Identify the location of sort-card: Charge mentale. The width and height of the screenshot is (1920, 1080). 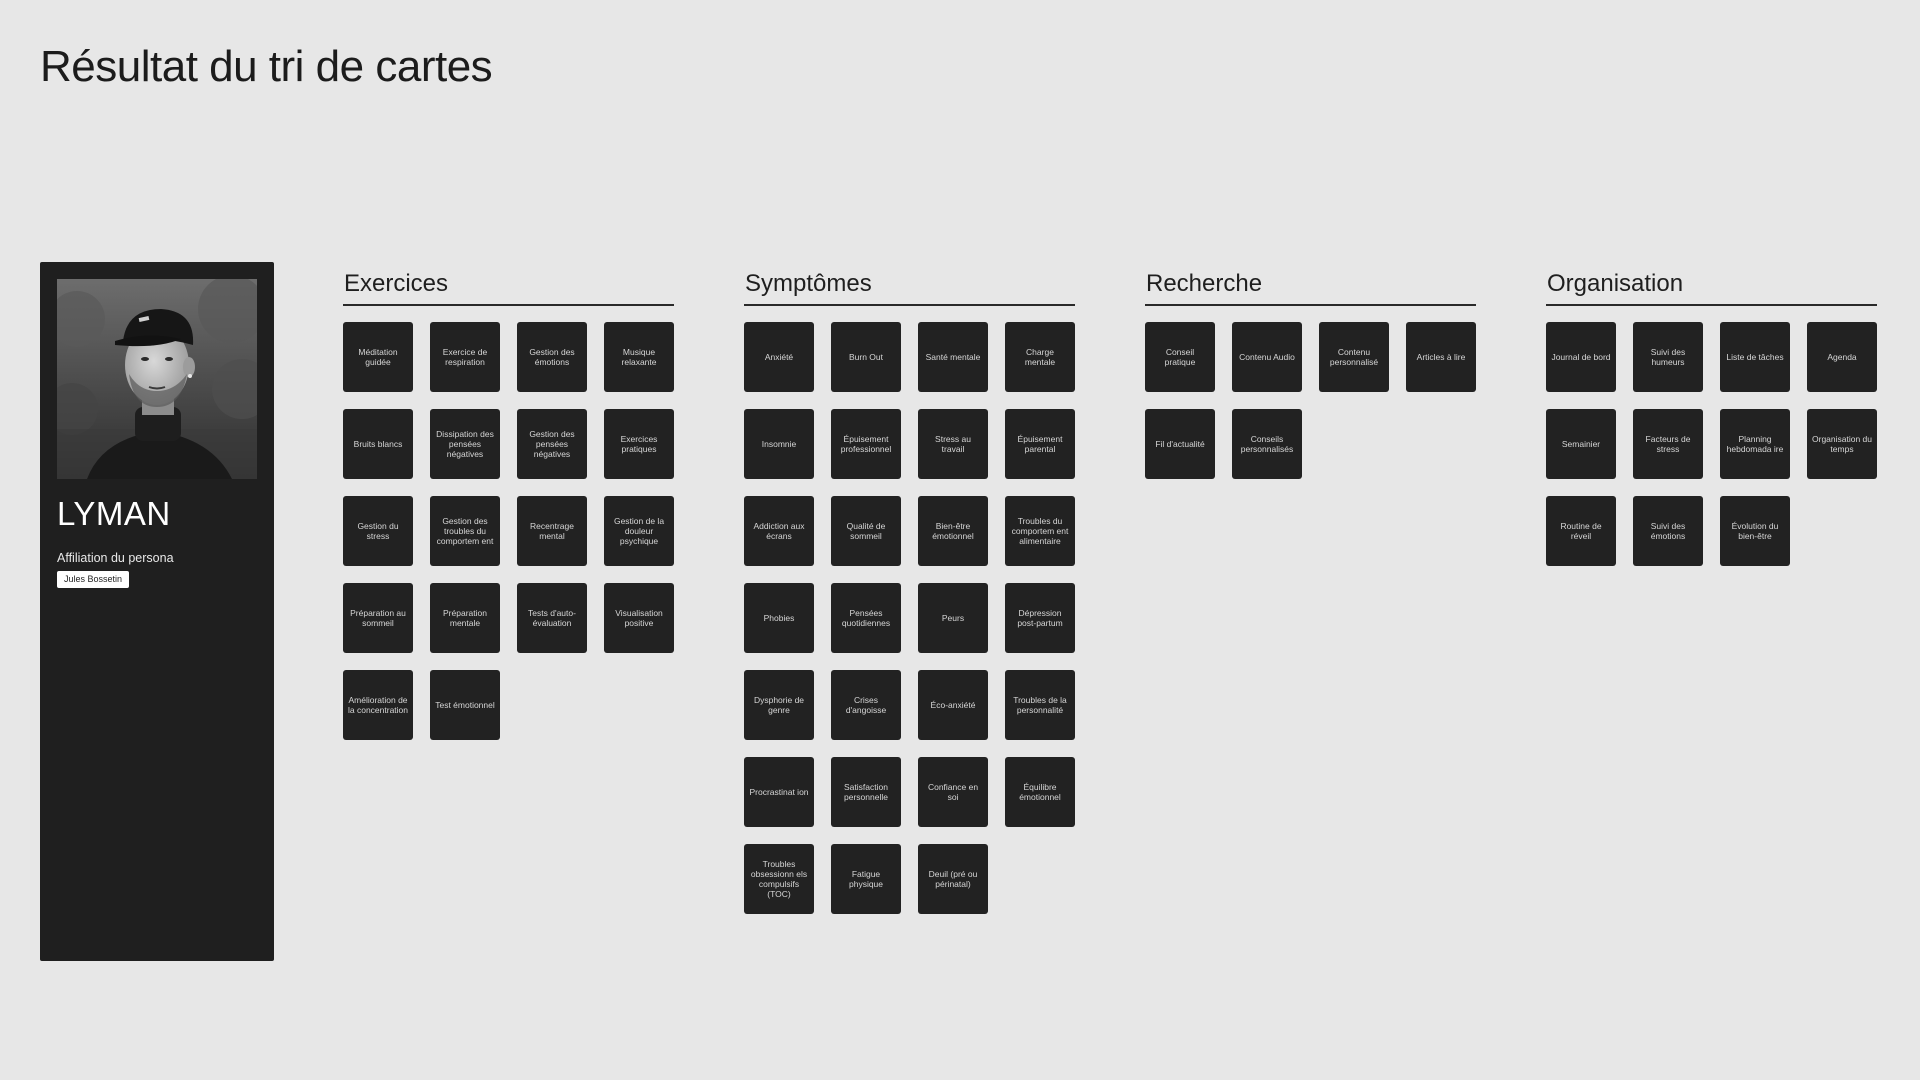
(1040, 357).